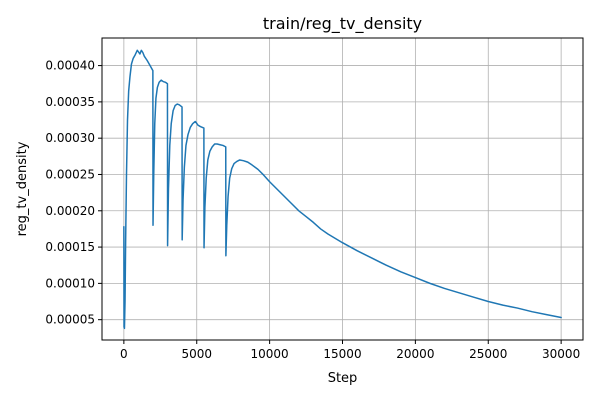 The height and width of the screenshot is (400, 600). What do you see at coordinates (70, 102) in the screenshot?
I see `y-tick-label: 0.00035` at bounding box center [70, 102].